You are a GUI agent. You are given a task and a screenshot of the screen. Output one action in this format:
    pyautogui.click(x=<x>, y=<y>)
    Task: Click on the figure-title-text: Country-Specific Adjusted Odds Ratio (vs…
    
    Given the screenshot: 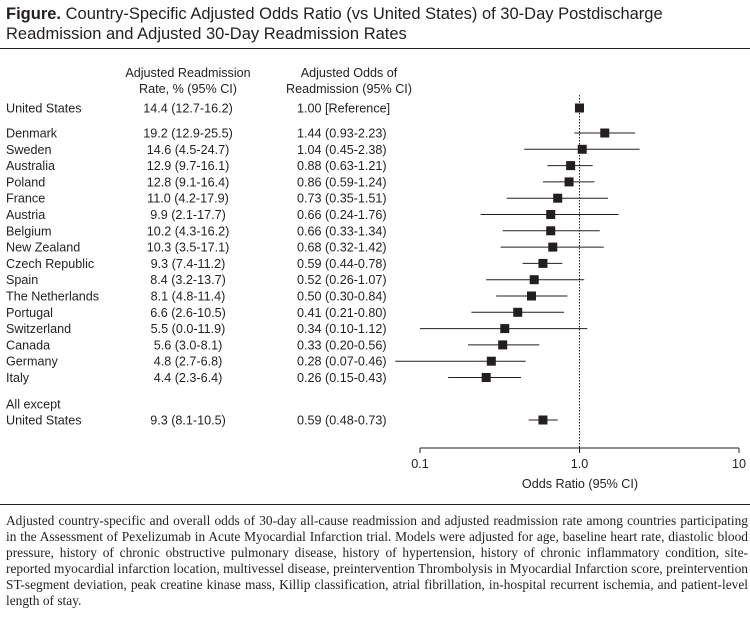 What is the action you would take?
    pyautogui.click(x=334, y=24)
    